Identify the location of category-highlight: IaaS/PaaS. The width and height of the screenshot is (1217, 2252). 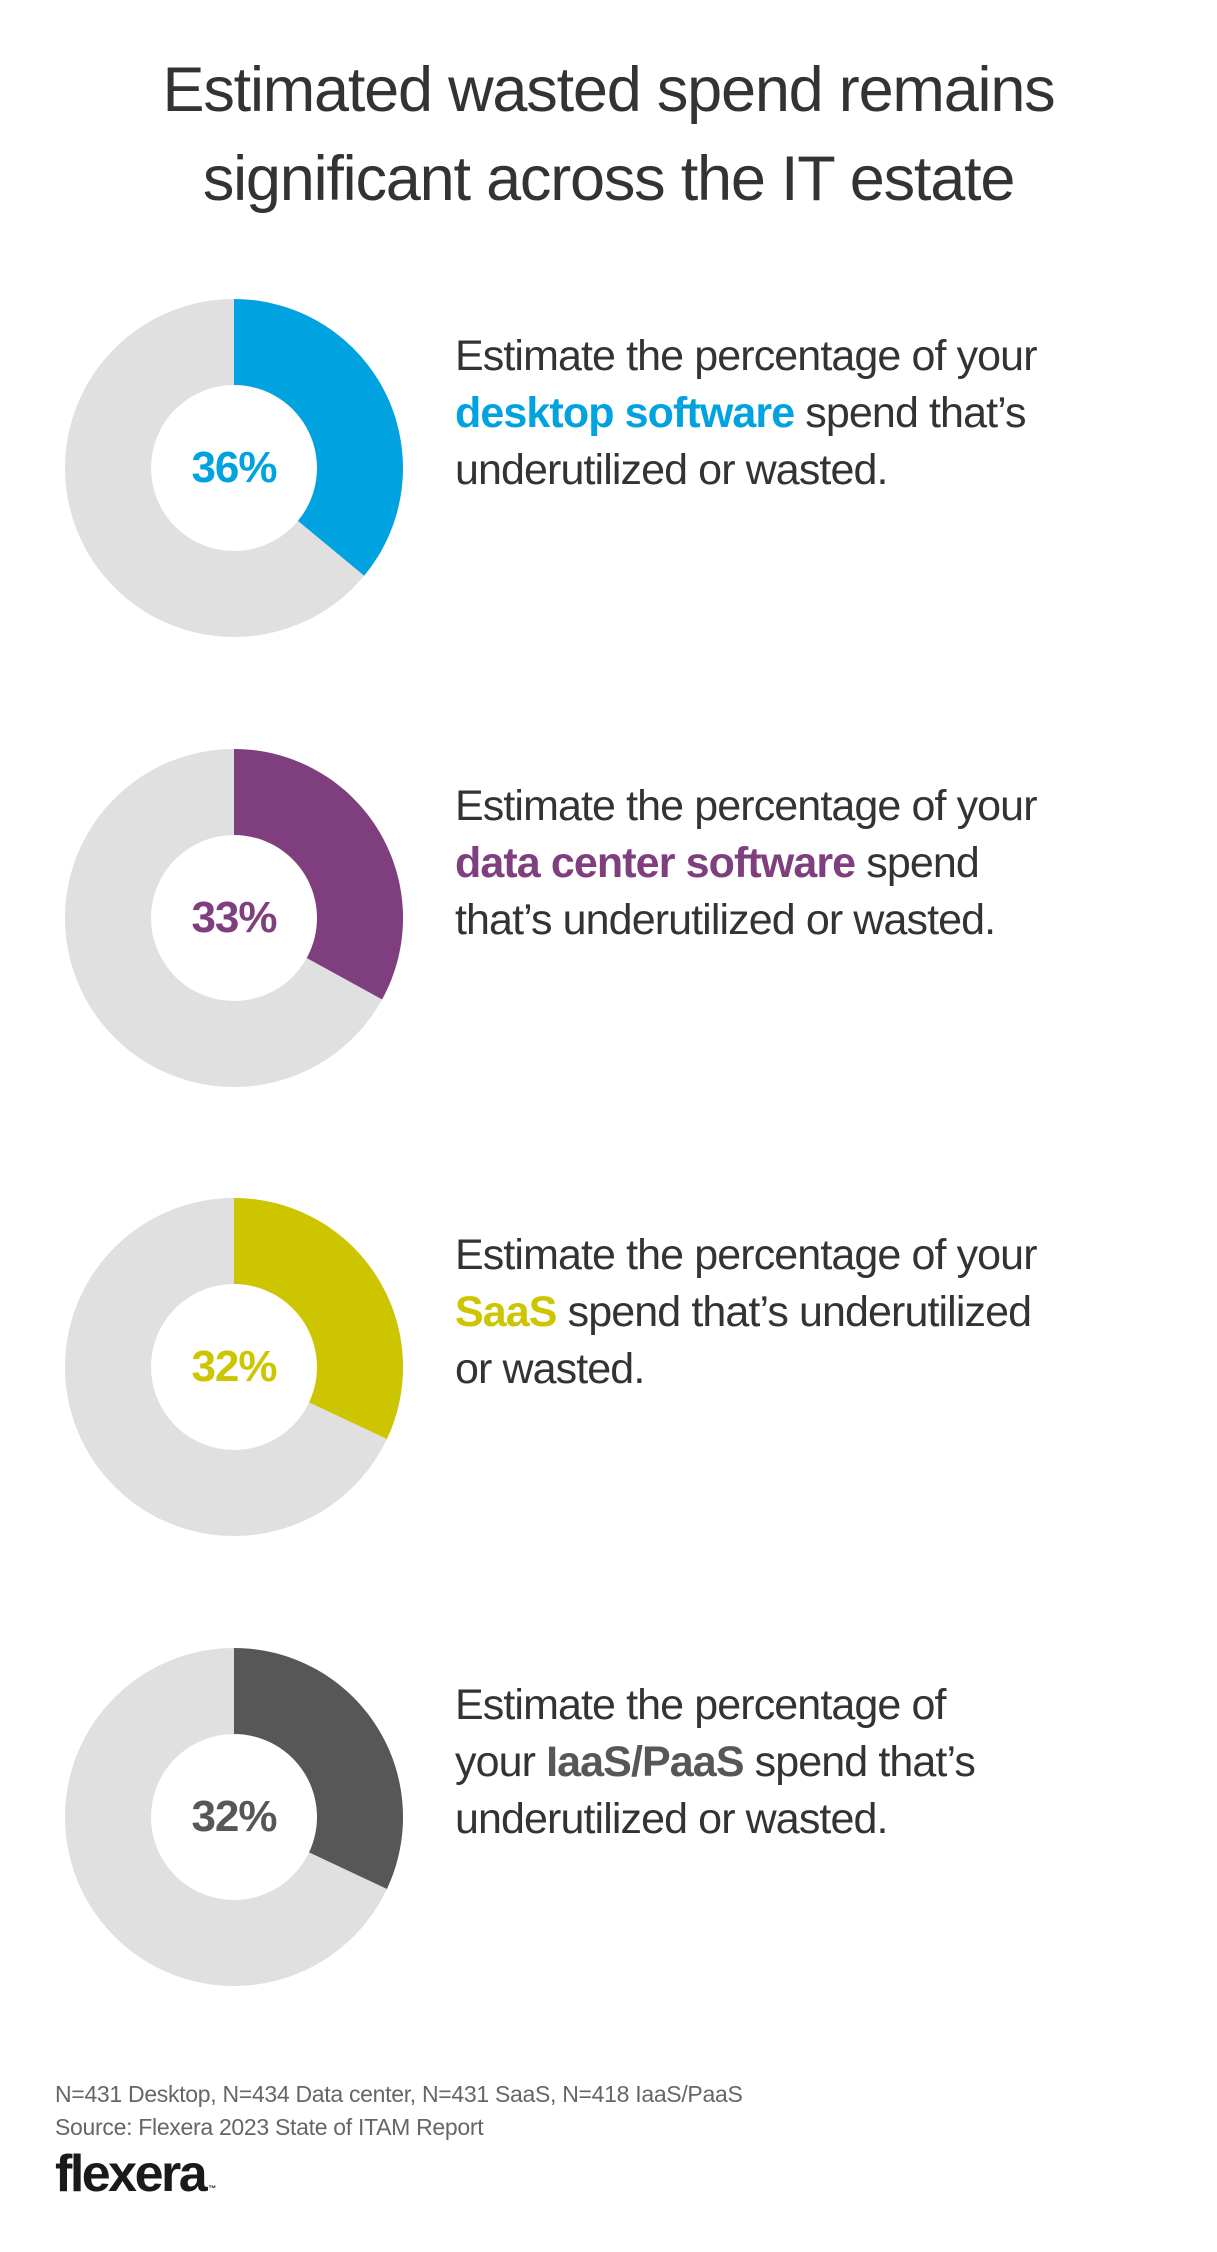
(645, 1762).